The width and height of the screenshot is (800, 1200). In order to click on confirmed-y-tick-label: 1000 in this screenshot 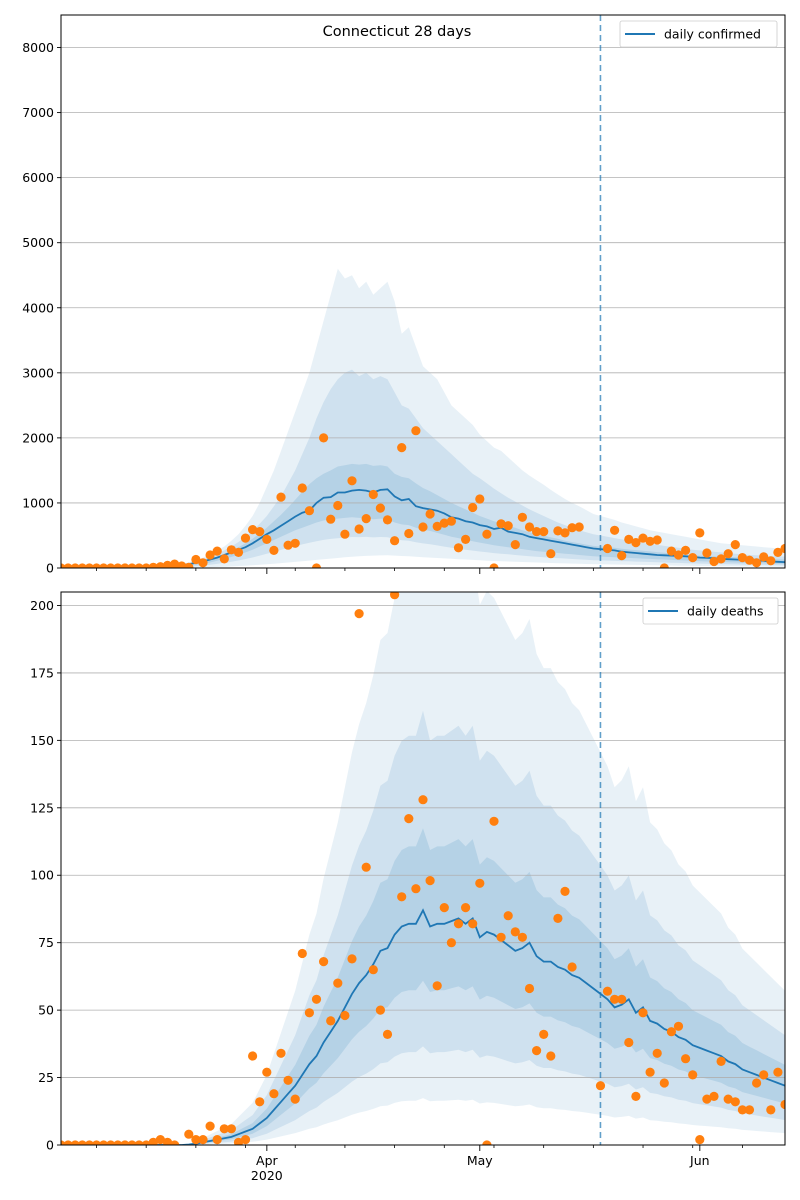, I will do `click(38, 502)`.